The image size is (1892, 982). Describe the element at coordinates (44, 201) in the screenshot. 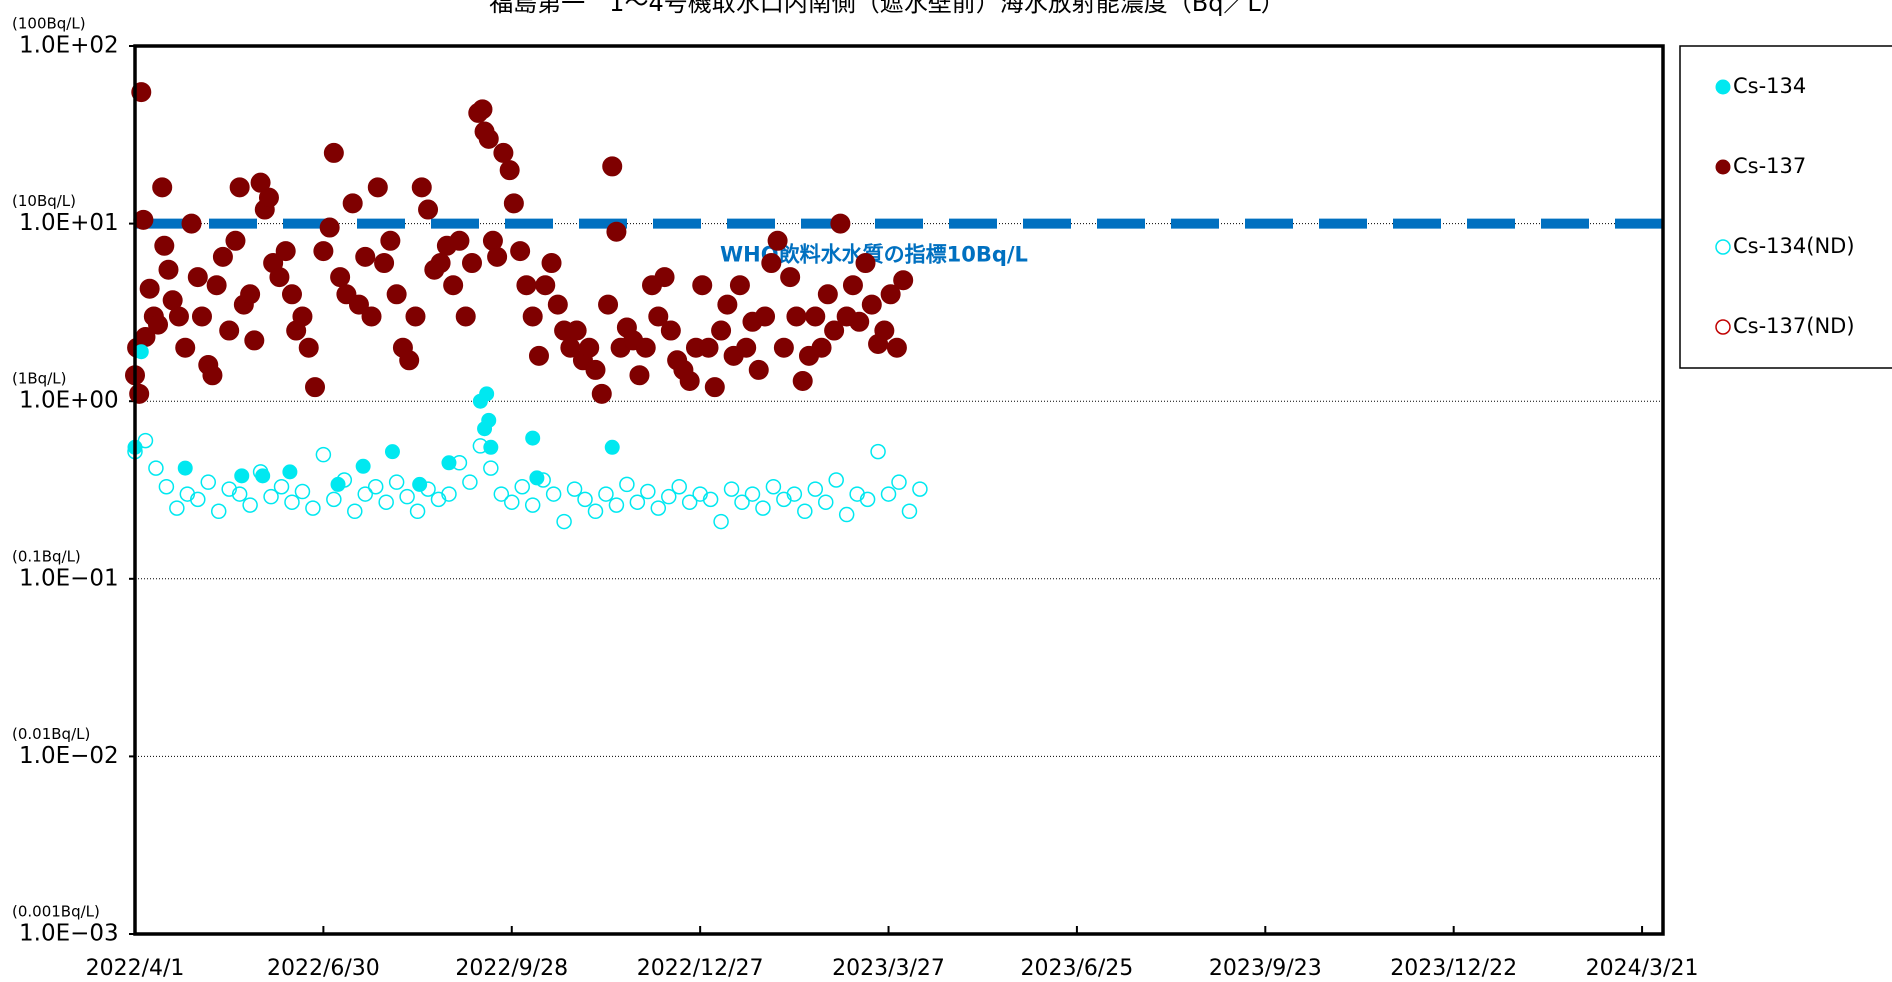

I see `y-tick-note: (10Bq/L)` at that location.